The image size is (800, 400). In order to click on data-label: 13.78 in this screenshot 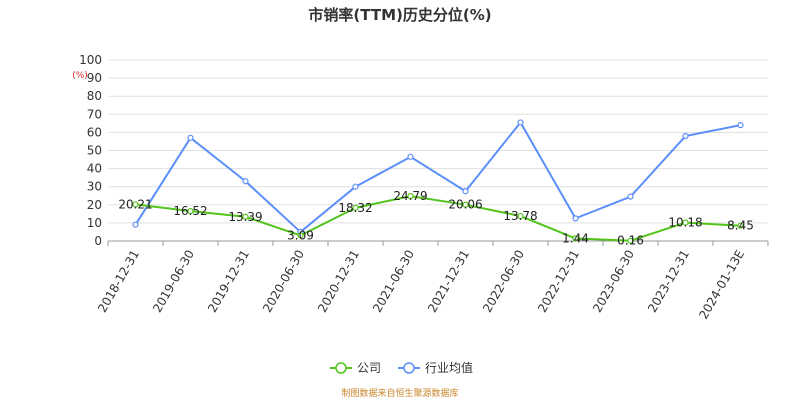, I will do `click(520, 216)`.